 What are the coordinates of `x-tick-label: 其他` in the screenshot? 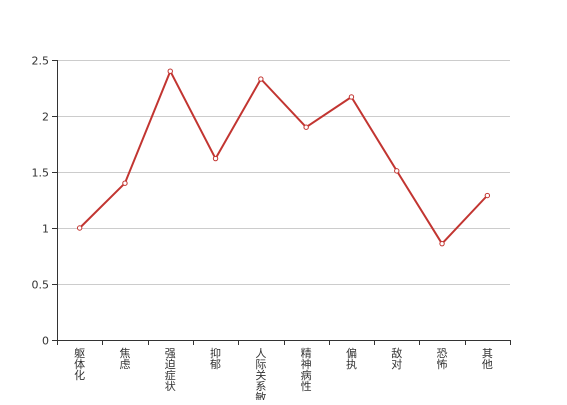 It's located at (487, 359).